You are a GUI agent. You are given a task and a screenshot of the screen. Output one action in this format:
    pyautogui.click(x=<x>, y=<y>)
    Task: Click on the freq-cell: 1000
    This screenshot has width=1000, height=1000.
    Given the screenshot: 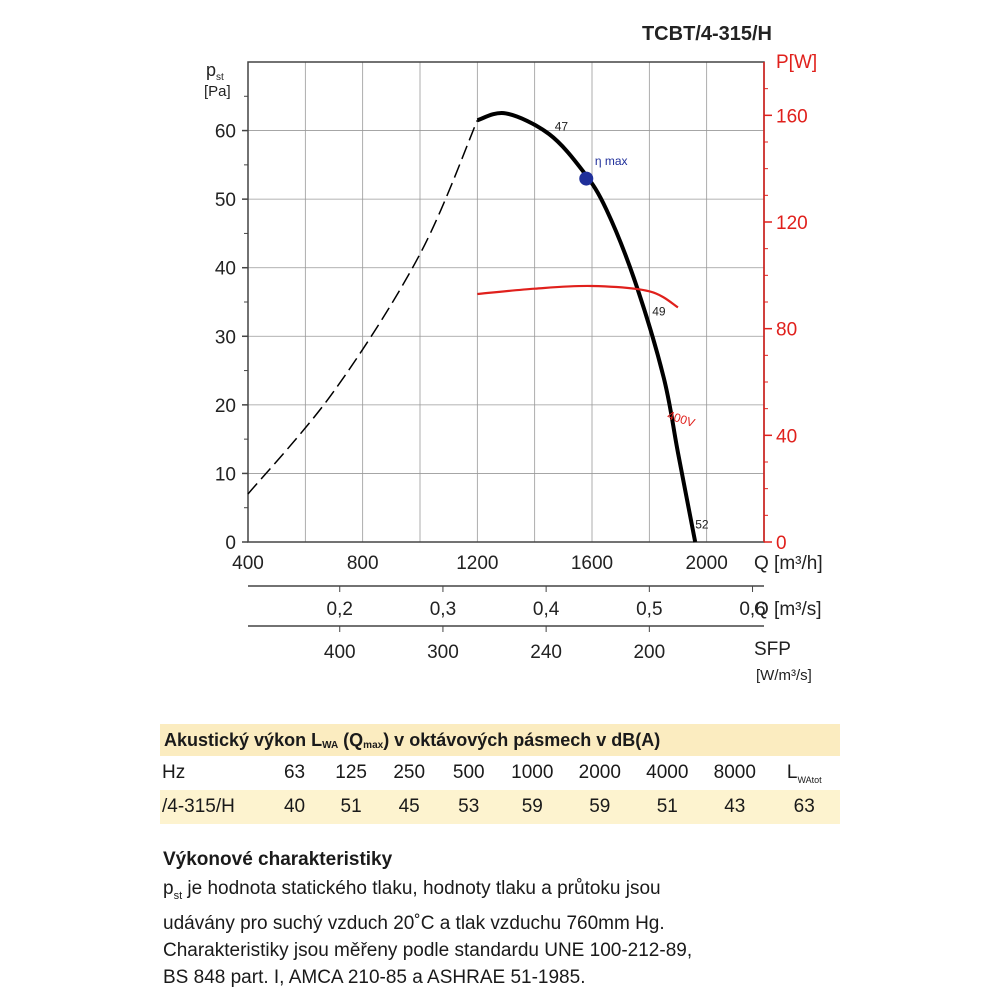 What is the action you would take?
    pyautogui.click(x=532, y=772)
    